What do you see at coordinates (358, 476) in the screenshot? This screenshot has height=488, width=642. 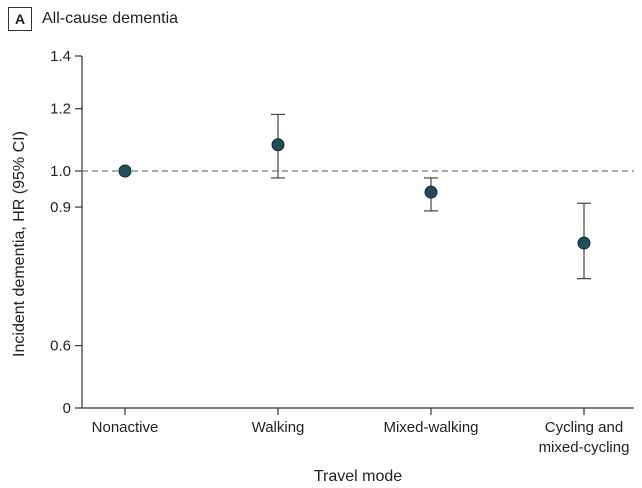 I see `x-axis-title: Travel mode` at bounding box center [358, 476].